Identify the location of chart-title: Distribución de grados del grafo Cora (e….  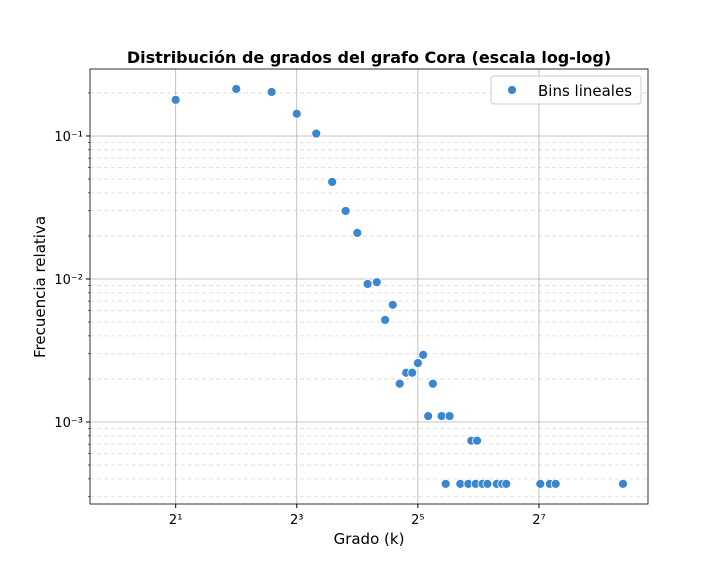
(369, 57).